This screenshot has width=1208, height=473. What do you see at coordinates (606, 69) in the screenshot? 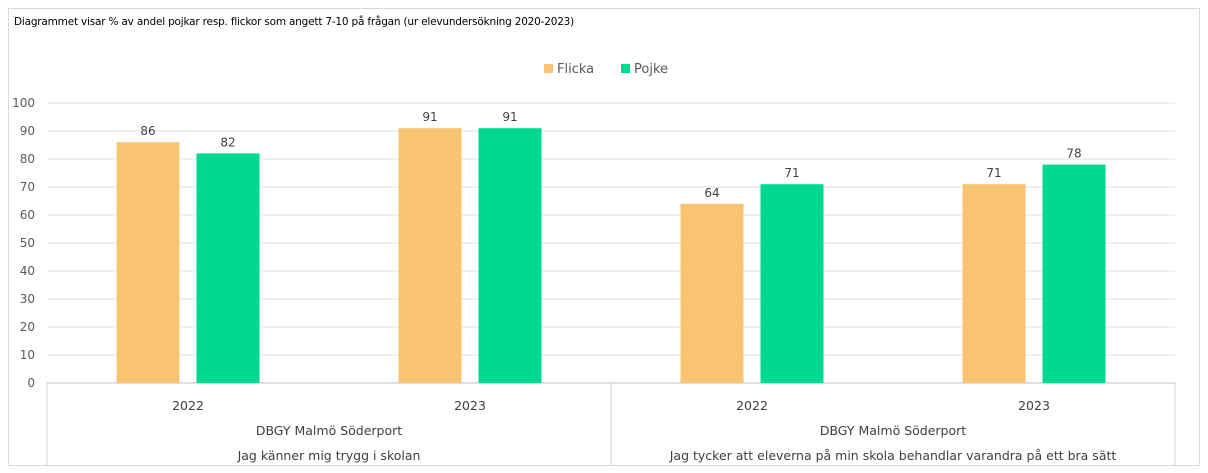
I see `legend: Flicka Pojke` at bounding box center [606, 69].